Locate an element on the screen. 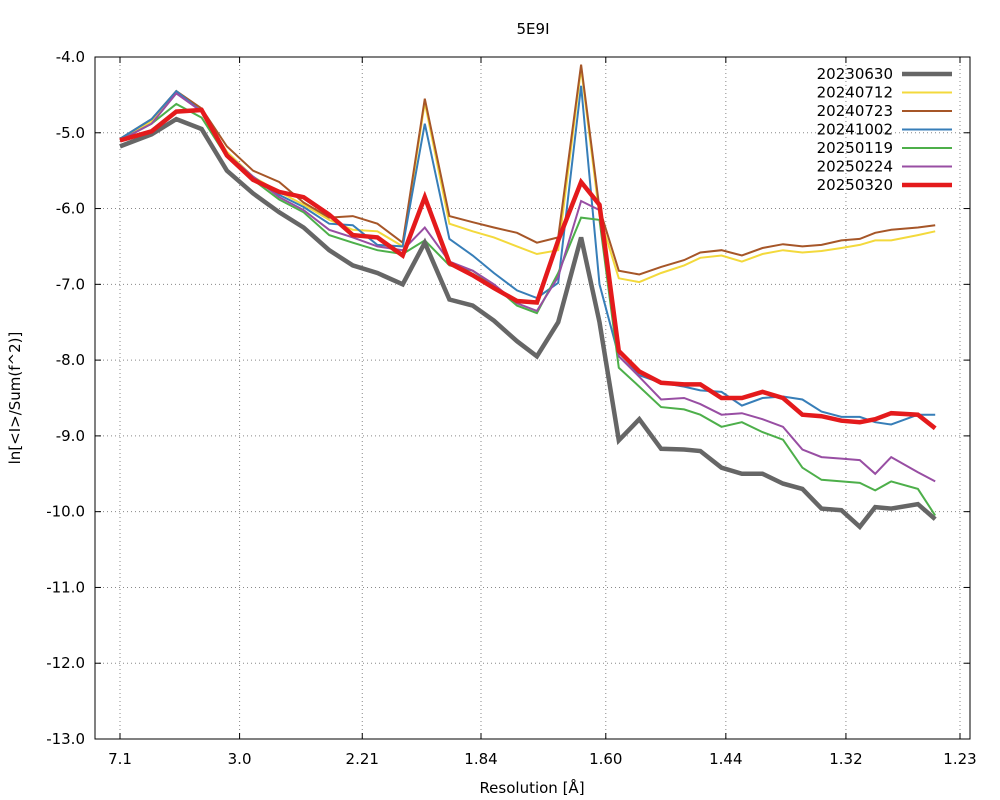 This screenshot has height=800, width=1000. y-tick-label: -9.0 is located at coordinates (70, 436).